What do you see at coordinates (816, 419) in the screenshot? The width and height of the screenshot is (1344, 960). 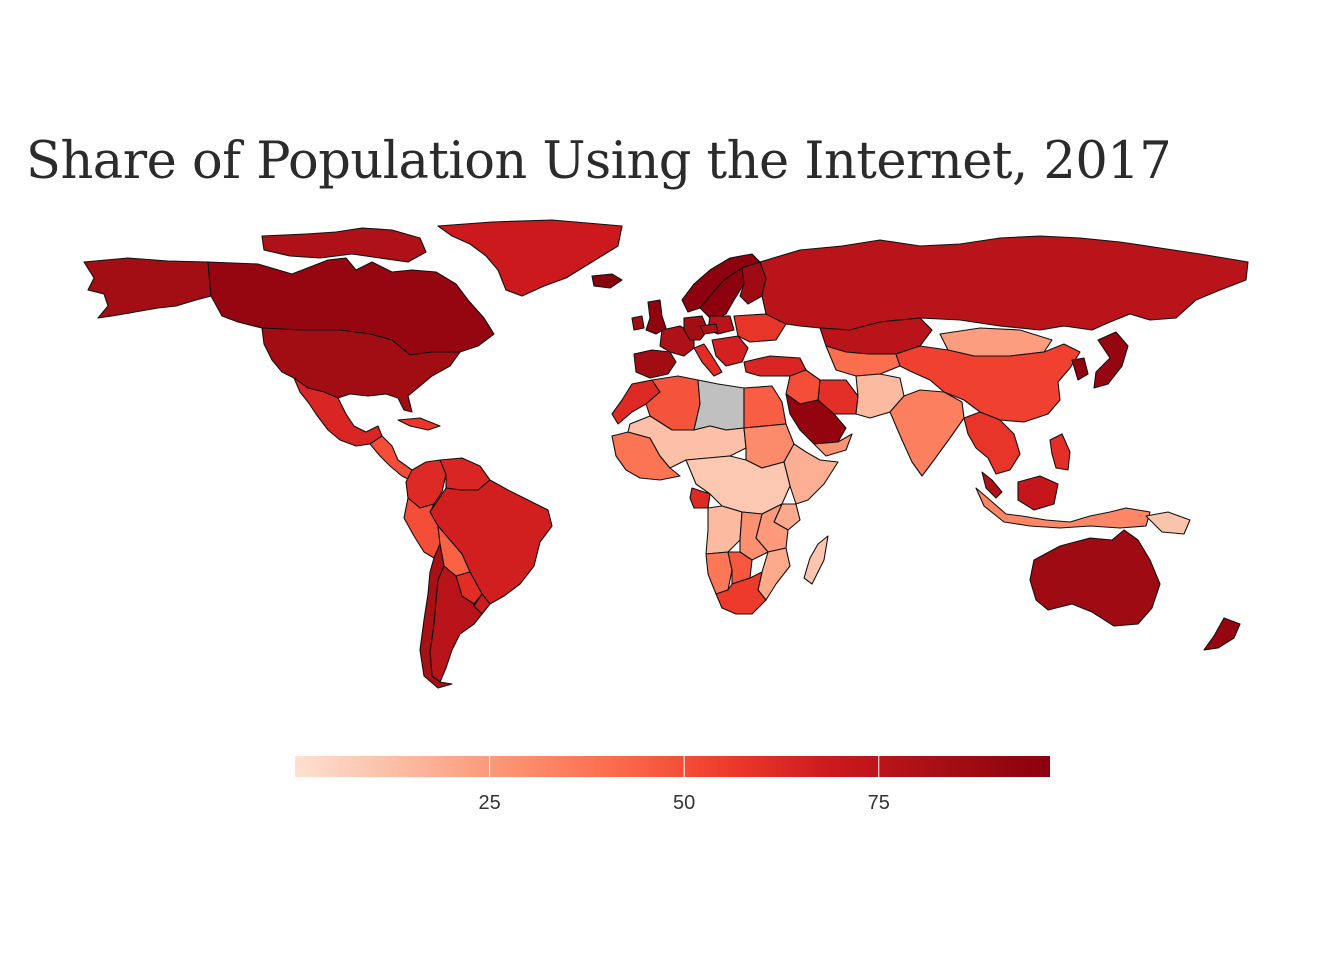 I see `region-saudi-arabia` at bounding box center [816, 419].